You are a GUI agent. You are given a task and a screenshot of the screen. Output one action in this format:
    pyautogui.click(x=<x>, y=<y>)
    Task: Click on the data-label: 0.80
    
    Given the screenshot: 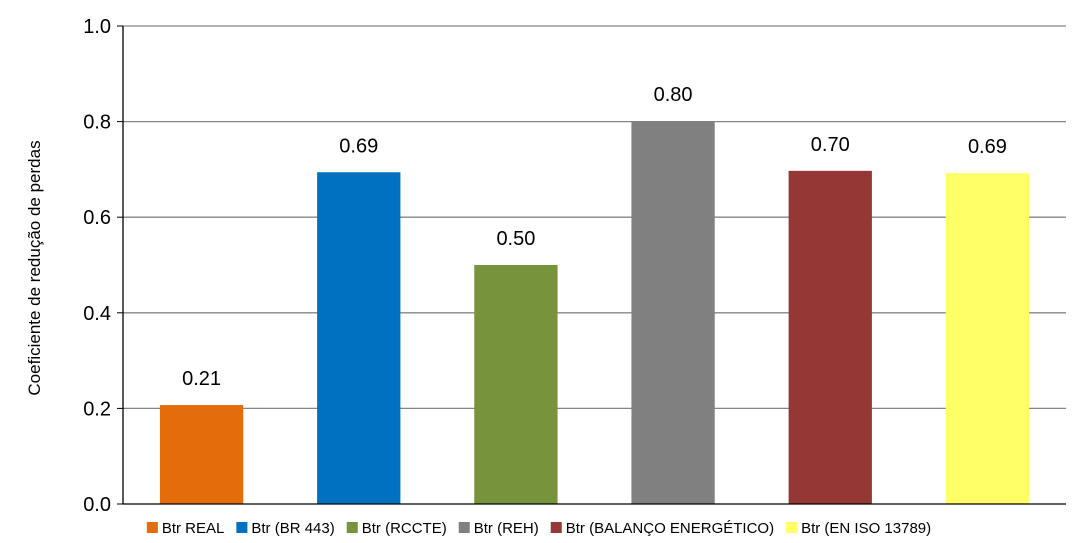 What is the action you would take?
    pyautogui.click(x=673, y=95)
    